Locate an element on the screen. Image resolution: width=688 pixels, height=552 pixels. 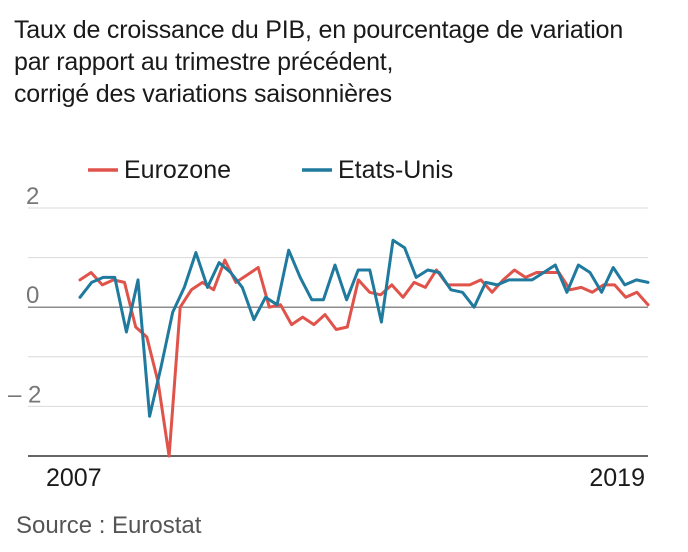
y-tick-label: 0 is located at coordinates (32, 295).